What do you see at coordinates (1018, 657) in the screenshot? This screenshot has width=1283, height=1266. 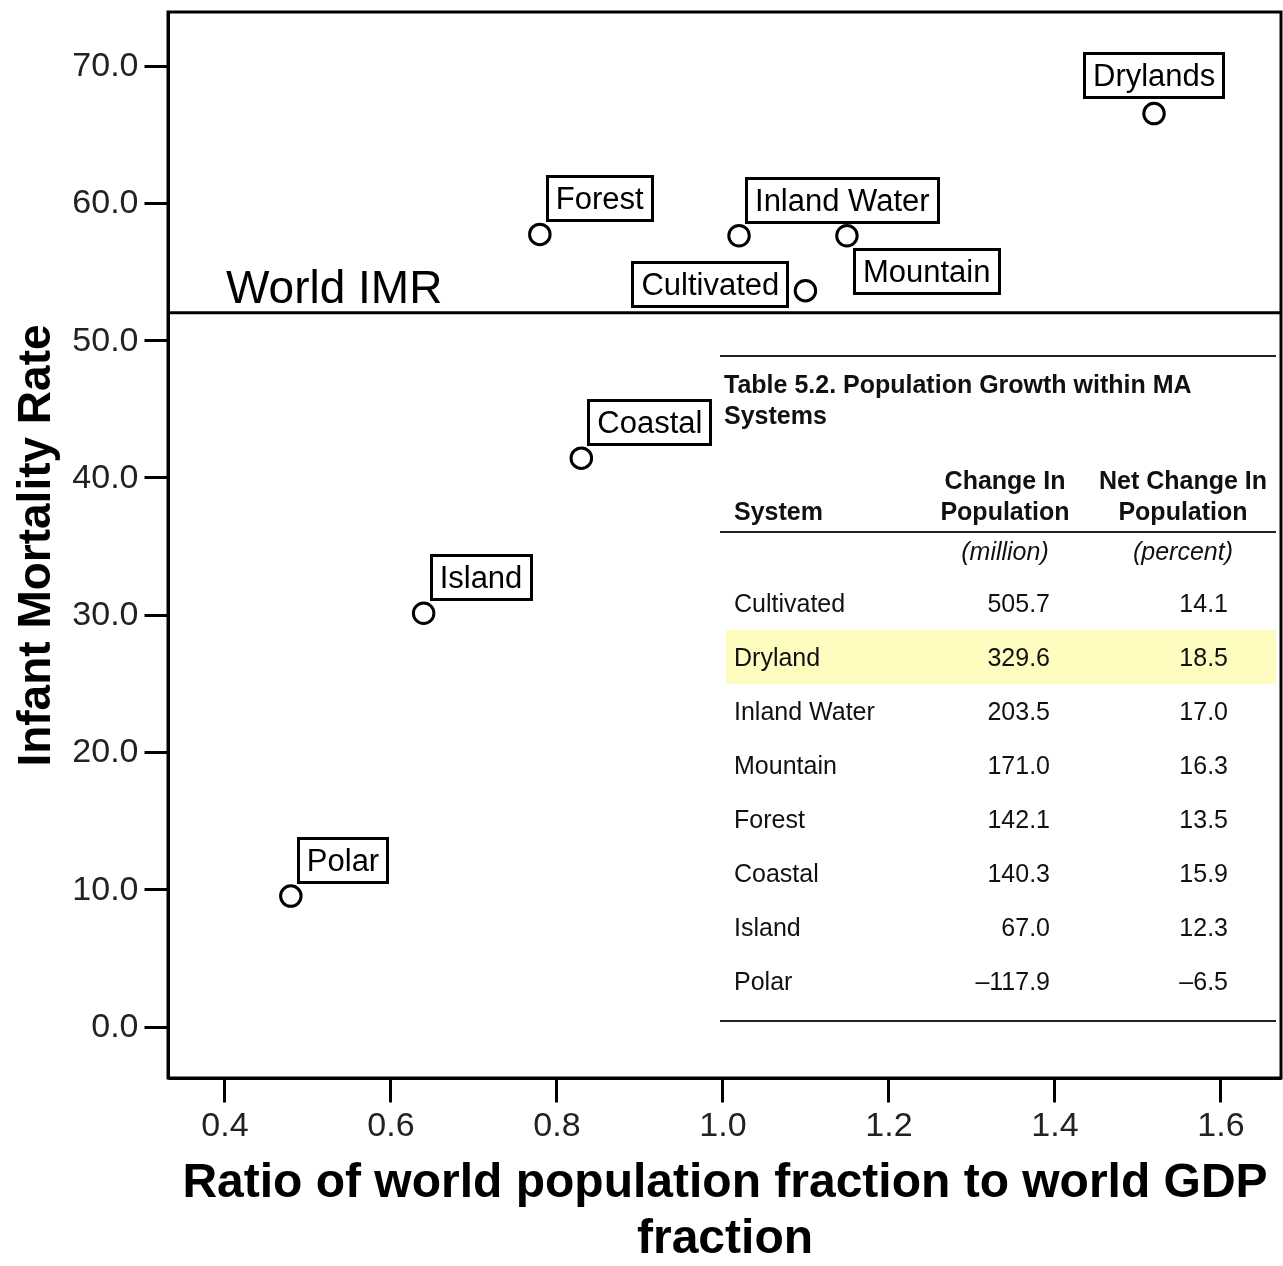 I see `data-label: 329.6` at bounding box center [1018, 657].